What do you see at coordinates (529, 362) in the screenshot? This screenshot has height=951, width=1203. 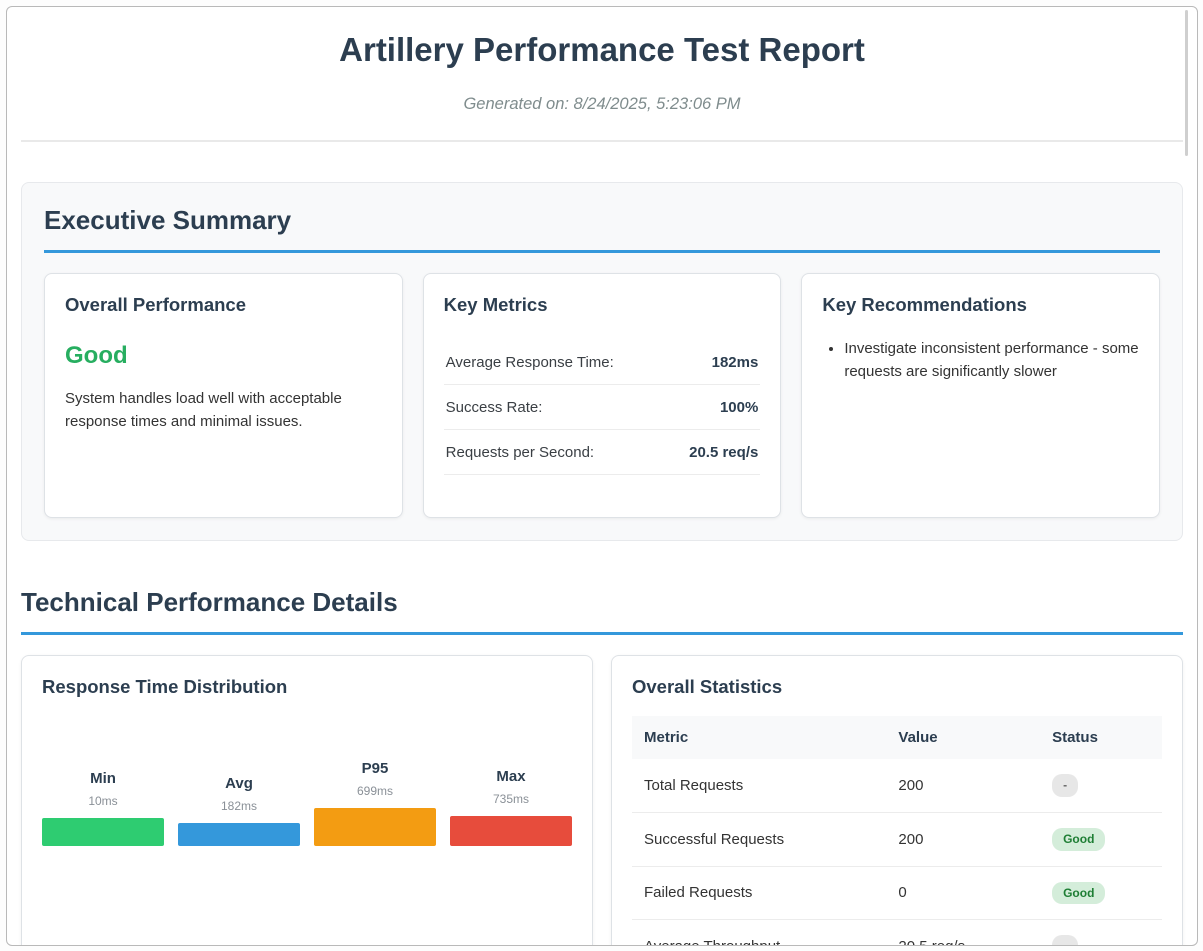 I see `metric-label: Average Response Time:` at bounding box center [529, 362].